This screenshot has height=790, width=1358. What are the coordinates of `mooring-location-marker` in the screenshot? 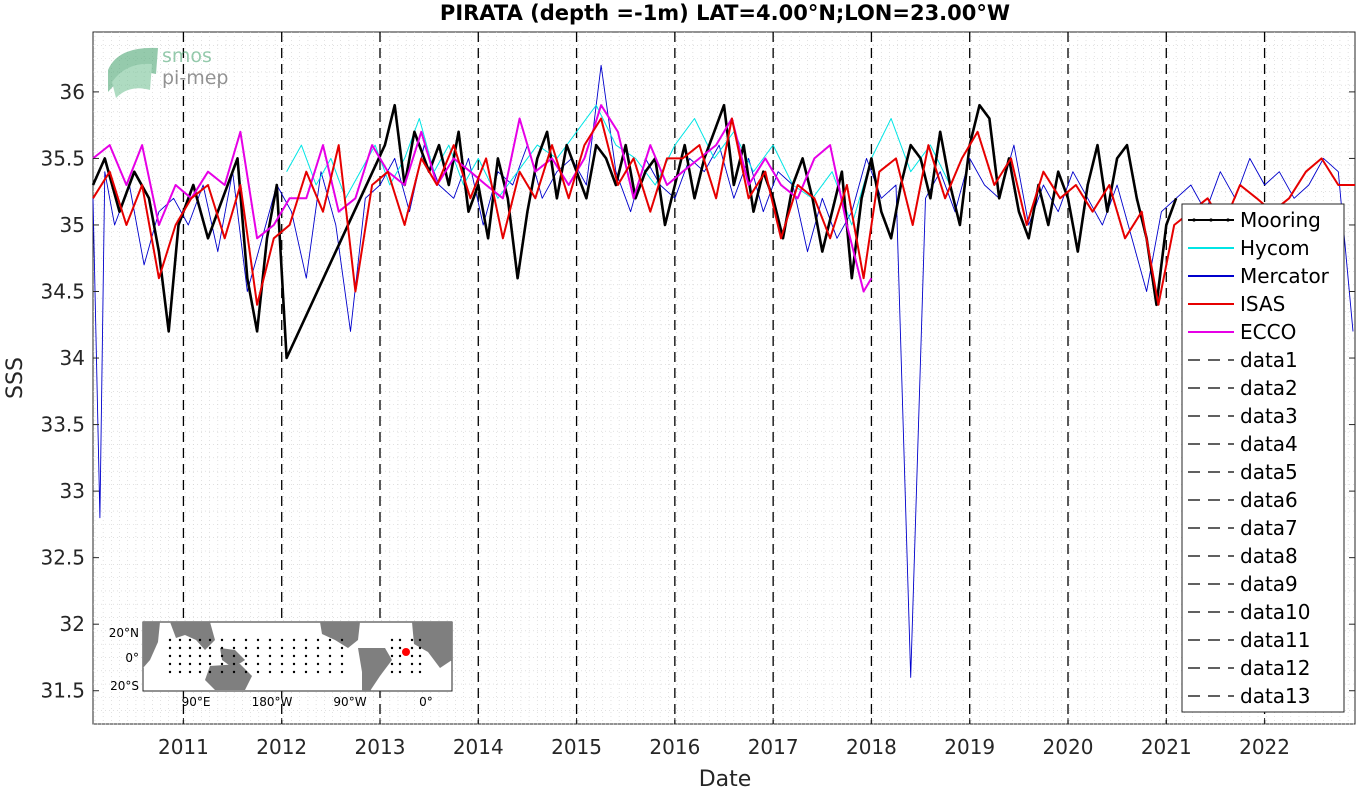 It's located at (406, 652).